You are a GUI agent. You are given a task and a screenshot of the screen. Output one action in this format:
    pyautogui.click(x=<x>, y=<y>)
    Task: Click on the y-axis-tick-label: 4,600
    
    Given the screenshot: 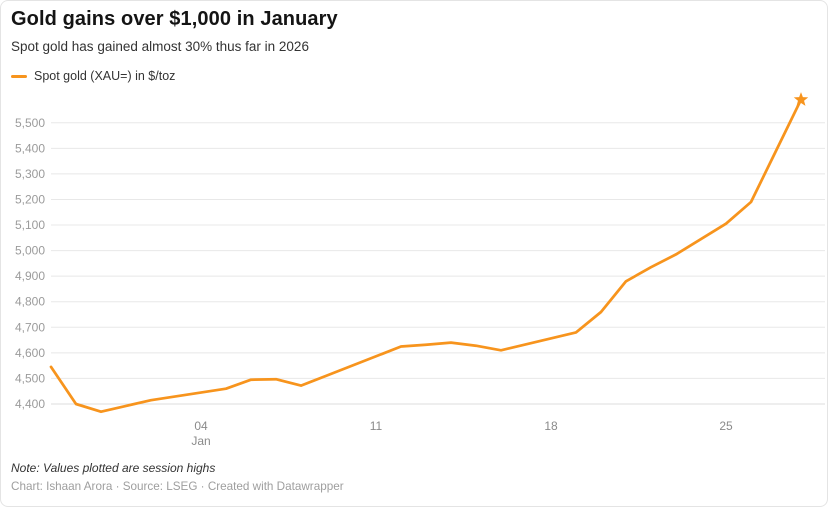 What is the action you would take?
    pyautogui.click(x=30, y=353)
    